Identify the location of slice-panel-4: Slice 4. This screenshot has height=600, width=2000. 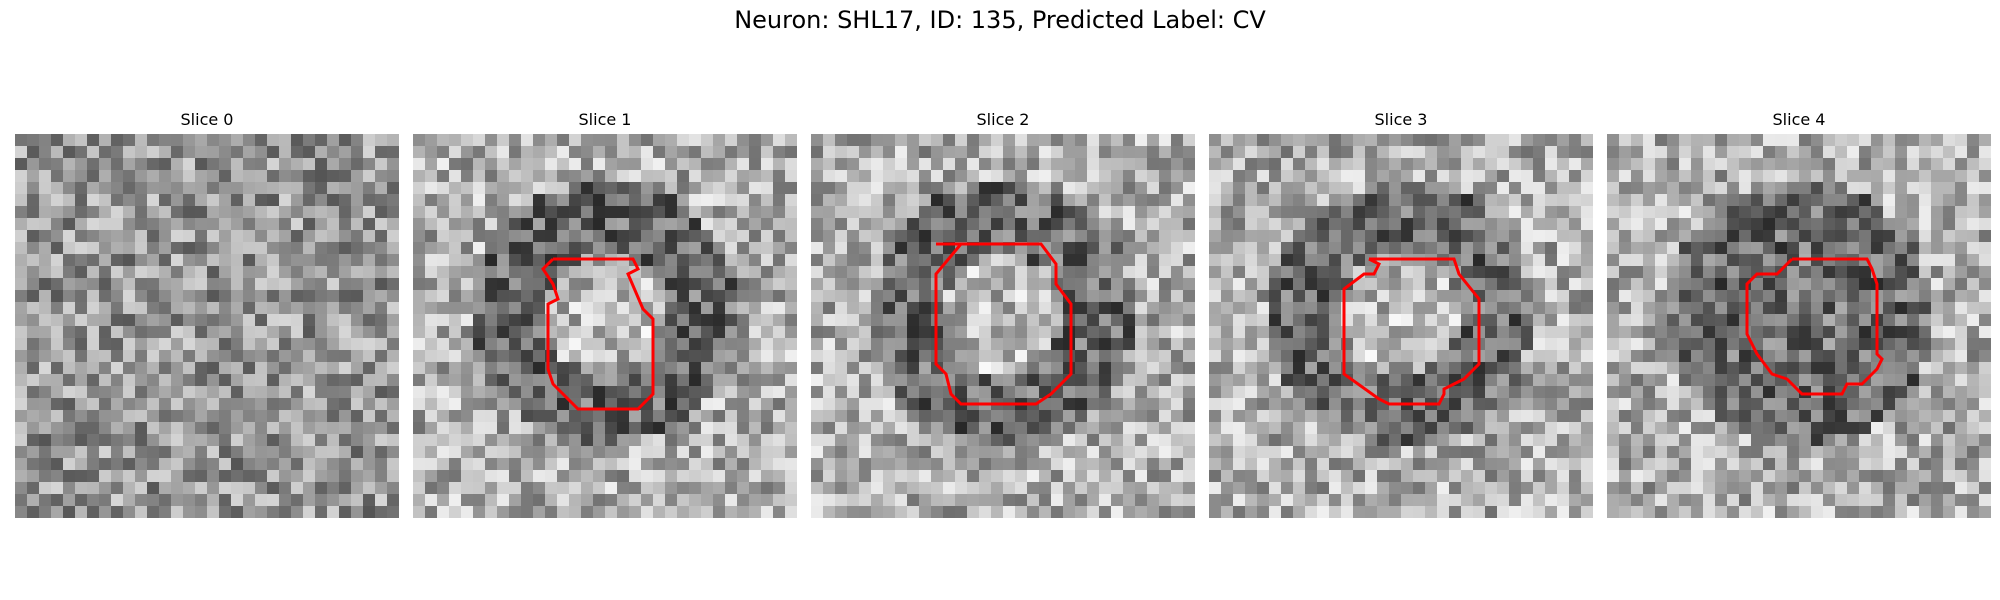
(1799, 312).